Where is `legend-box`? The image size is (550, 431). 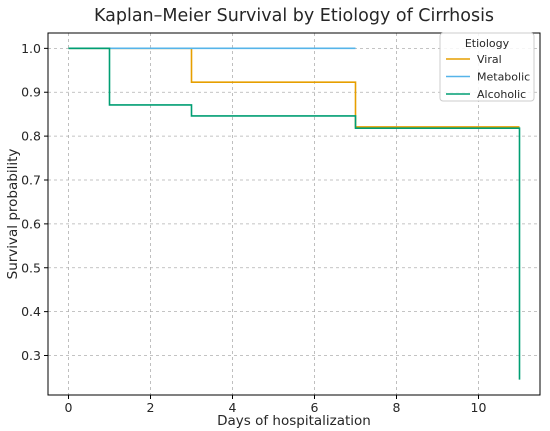 legend-box is located at coordinates (487, 67).